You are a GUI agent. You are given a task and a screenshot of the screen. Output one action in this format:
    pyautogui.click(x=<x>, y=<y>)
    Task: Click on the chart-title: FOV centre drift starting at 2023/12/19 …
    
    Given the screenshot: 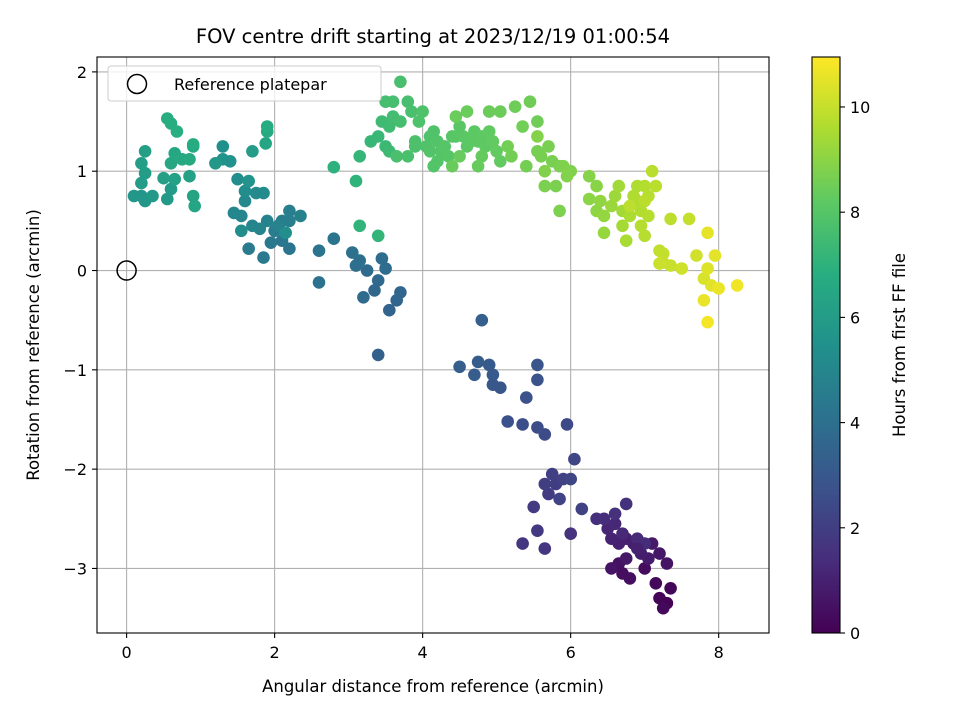 What is the action you would take?
    pyautogui.click(x=433, y=36)
    